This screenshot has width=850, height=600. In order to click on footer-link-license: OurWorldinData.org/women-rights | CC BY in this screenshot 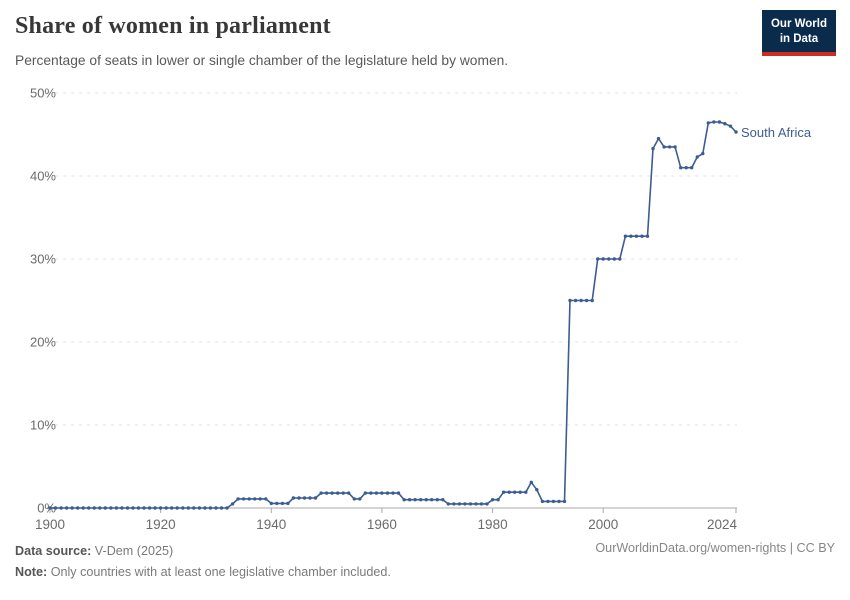, I will do `click(715, 548)`.